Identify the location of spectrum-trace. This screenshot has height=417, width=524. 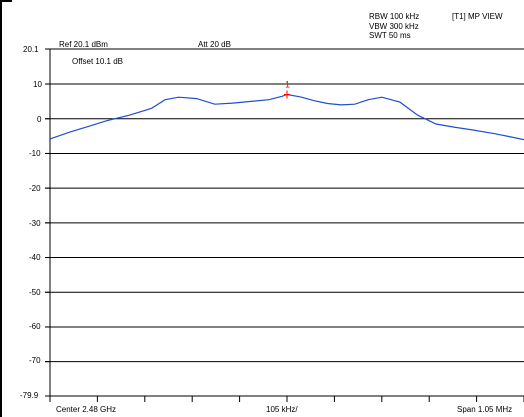
(286, 117).